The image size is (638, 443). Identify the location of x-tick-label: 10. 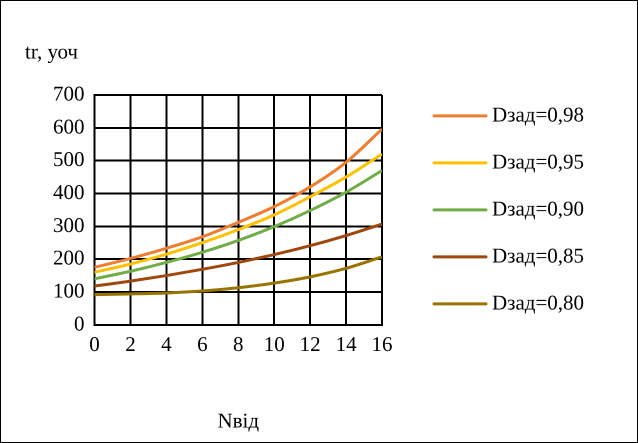
(274, 344).